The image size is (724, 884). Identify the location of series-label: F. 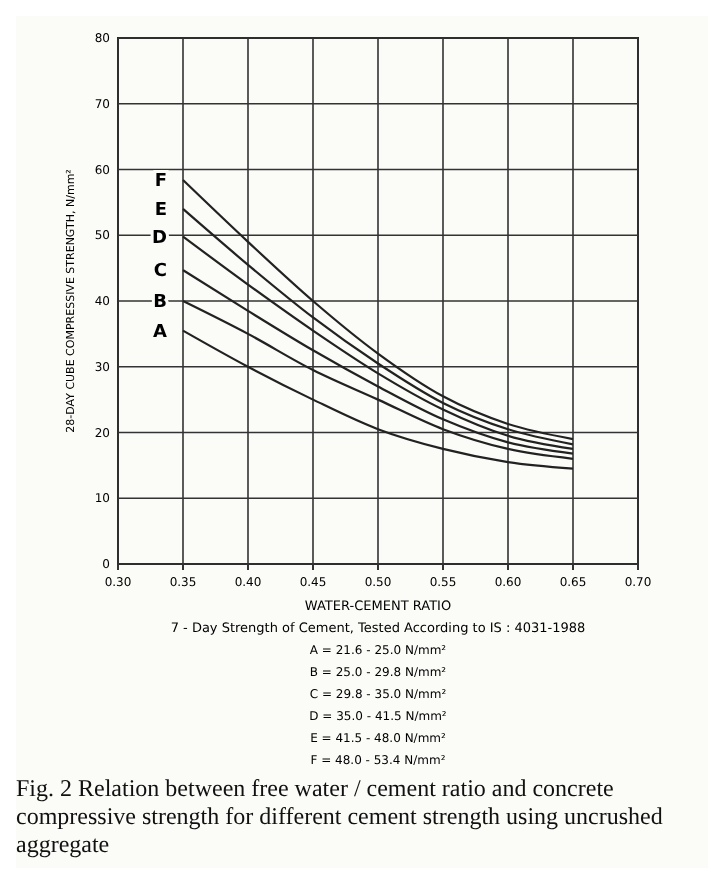
(160, 182).